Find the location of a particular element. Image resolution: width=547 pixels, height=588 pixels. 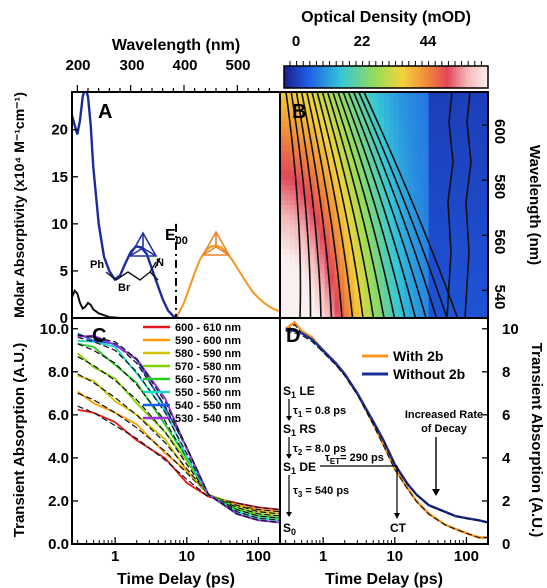

scheme-s0: S0 is located at coordinates (289, 529).